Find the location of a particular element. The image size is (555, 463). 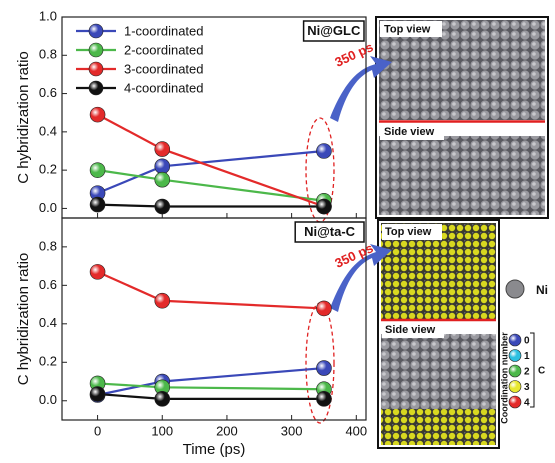

element-label: C is located at coordinates (541, 371).